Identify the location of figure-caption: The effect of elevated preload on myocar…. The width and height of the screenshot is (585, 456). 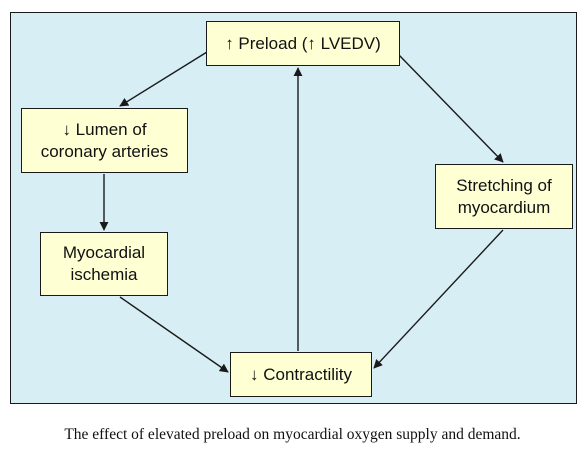
(292, 434).